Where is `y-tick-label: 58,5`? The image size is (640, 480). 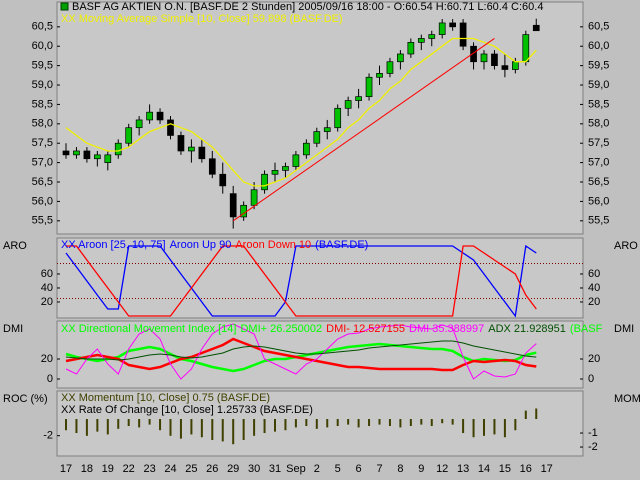 y-tick-label: 58,5 is located at coordinates (42, 104).